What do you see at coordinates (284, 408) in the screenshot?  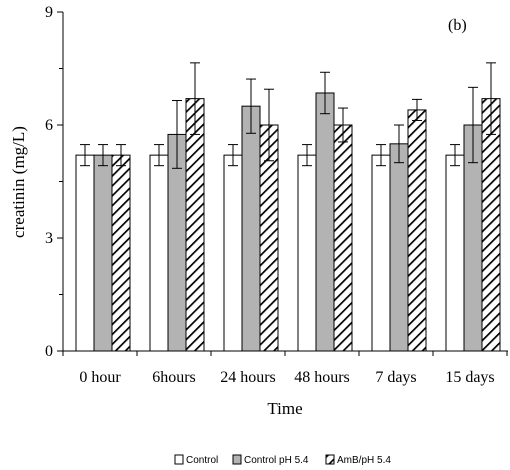 I see `x-axis-title: Time` at bounding box center [284, 408].